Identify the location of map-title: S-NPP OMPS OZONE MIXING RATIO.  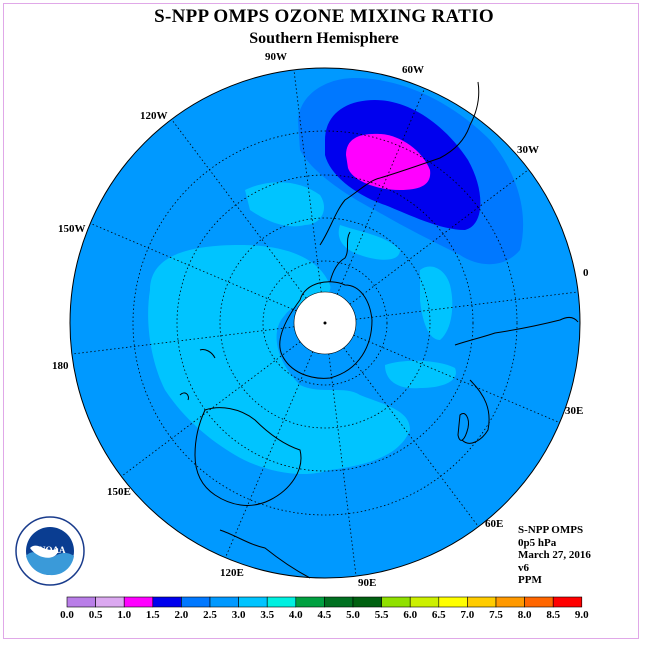
(324, 16).